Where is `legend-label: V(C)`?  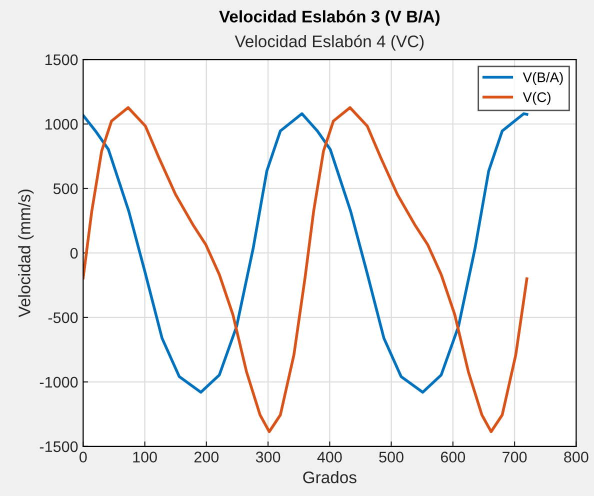
legend-label: V(C) is located at coordinates (536, 98).